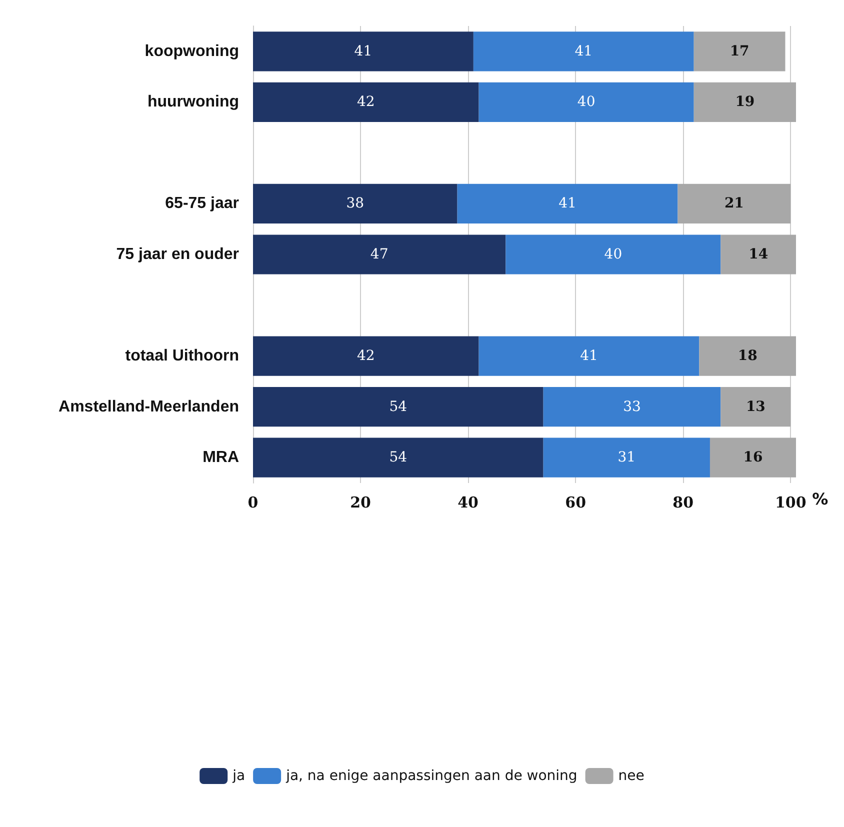 The height and width of the screenshot is (827, 844). I want to click on data-label: 14, so click(758, 254).